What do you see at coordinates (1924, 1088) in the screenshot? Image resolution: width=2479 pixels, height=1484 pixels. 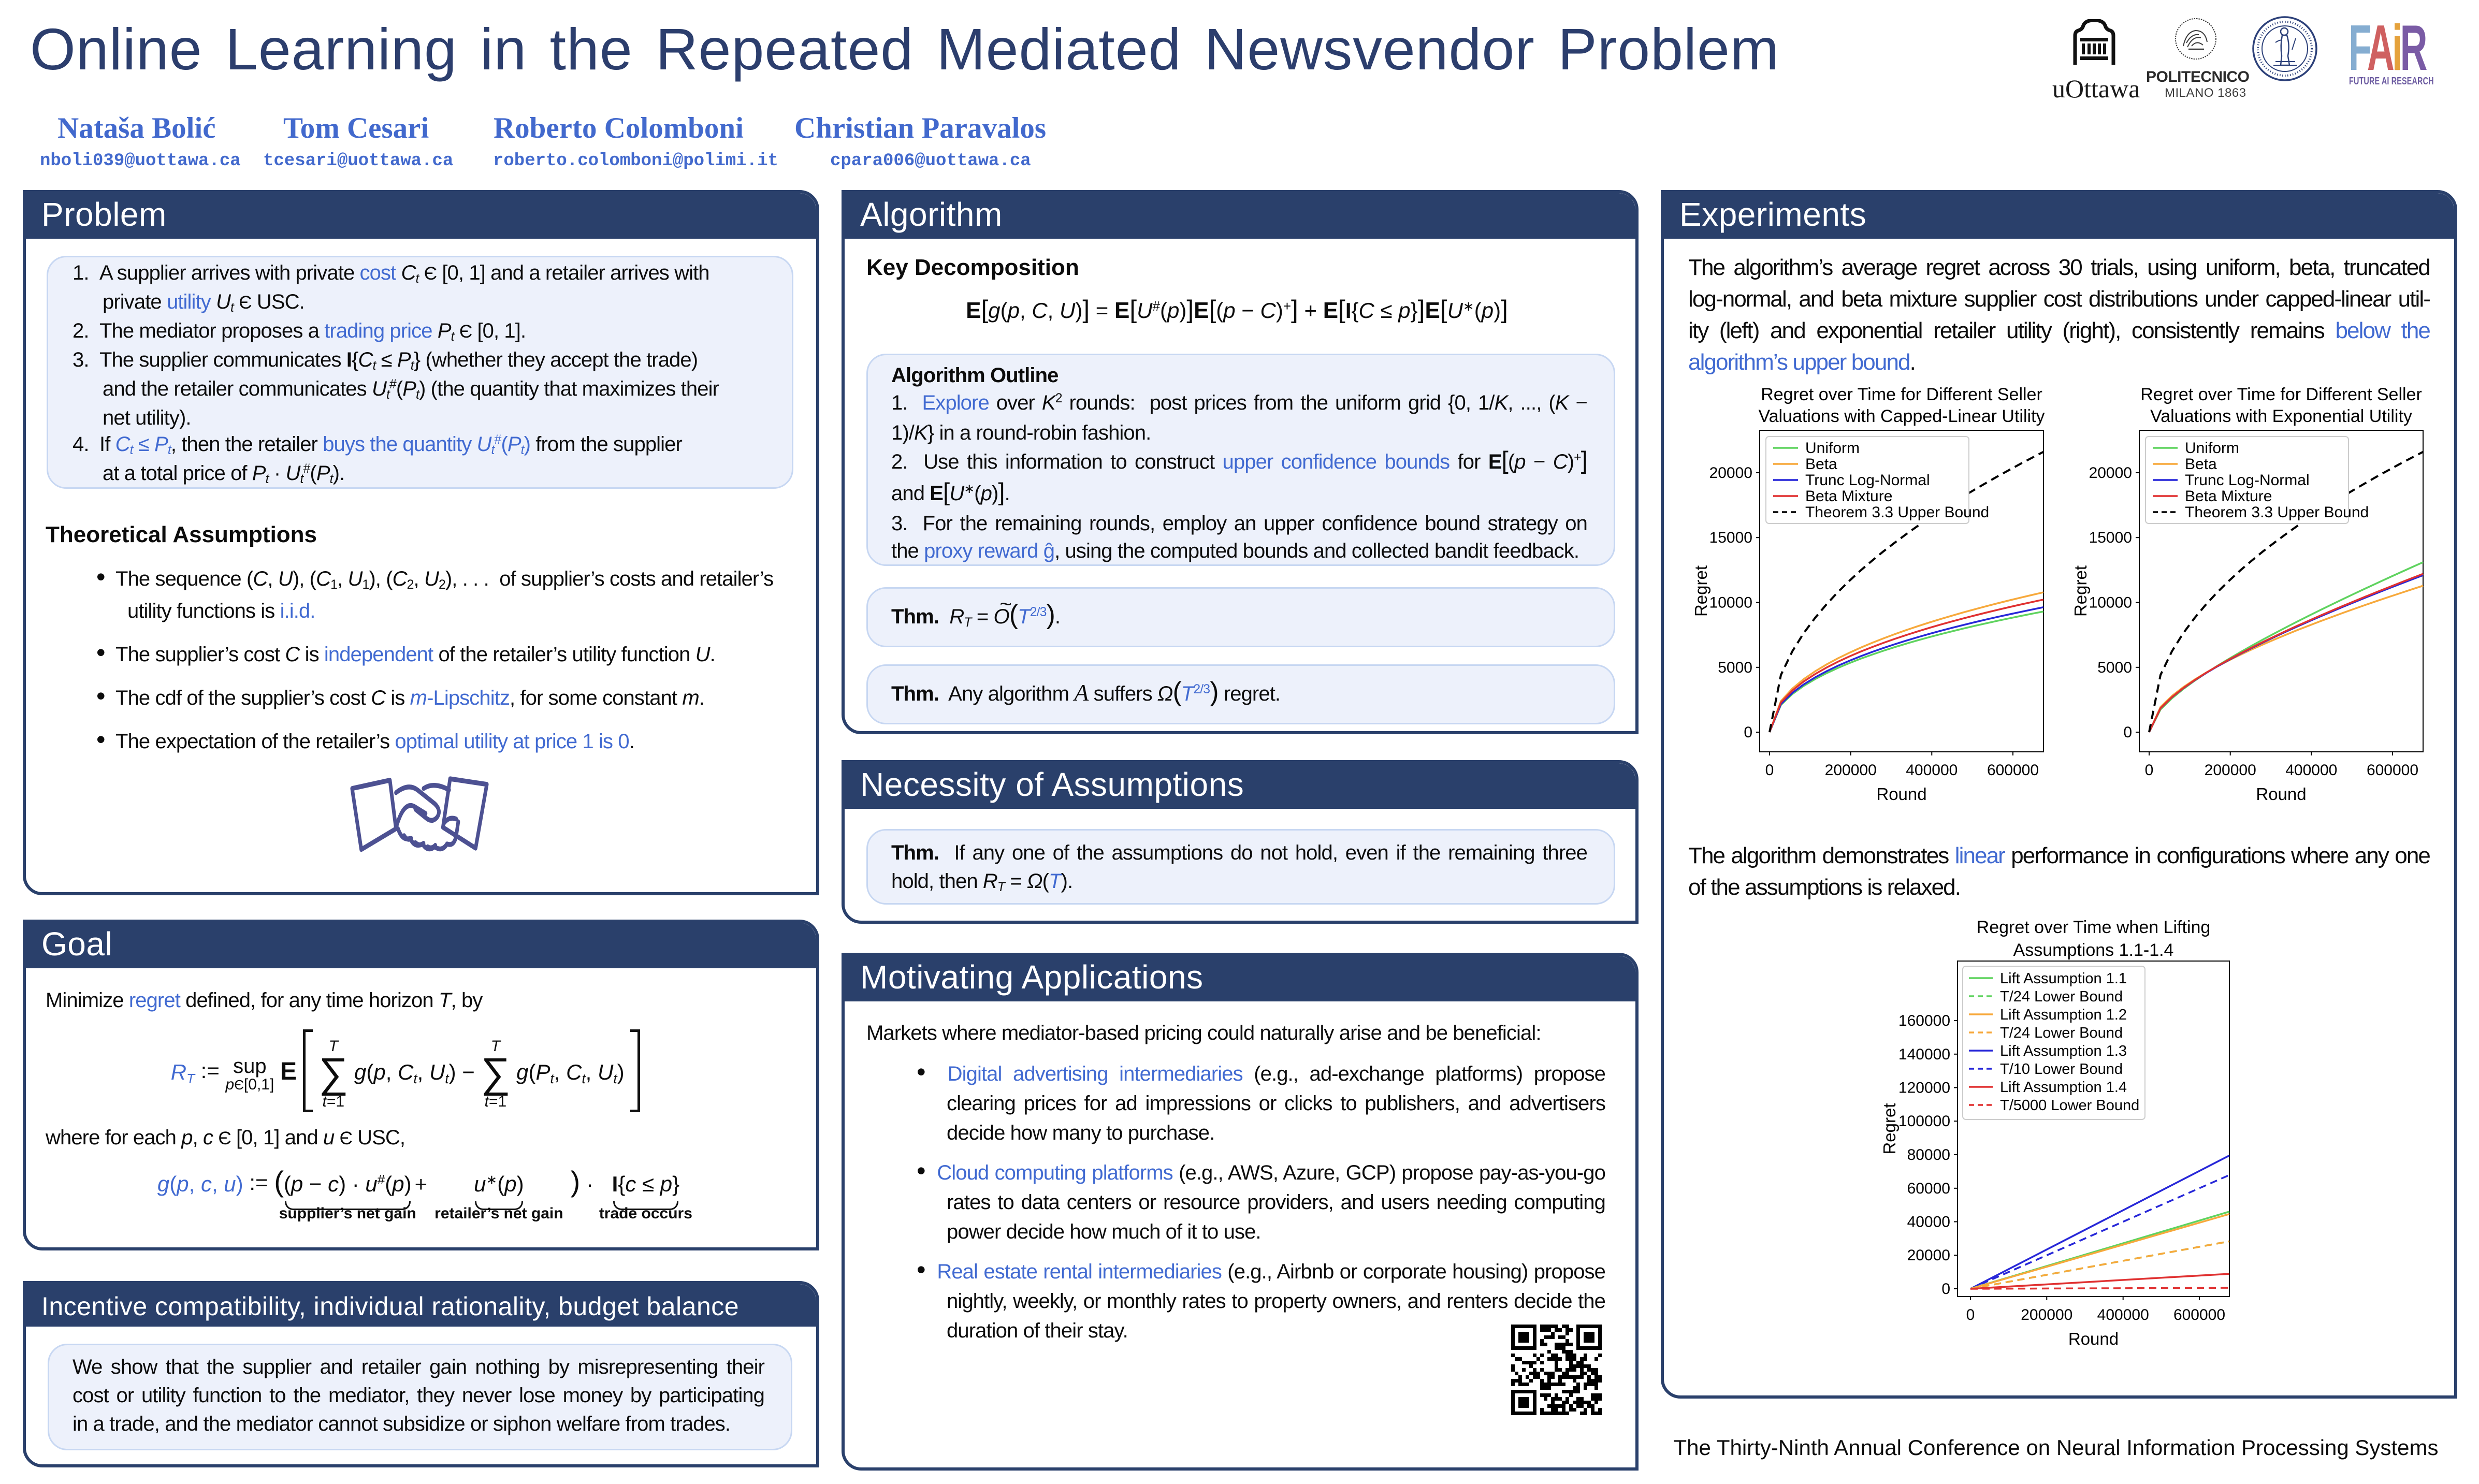 I see `svg-text: 120000` at bounding box center [1924, 1088].